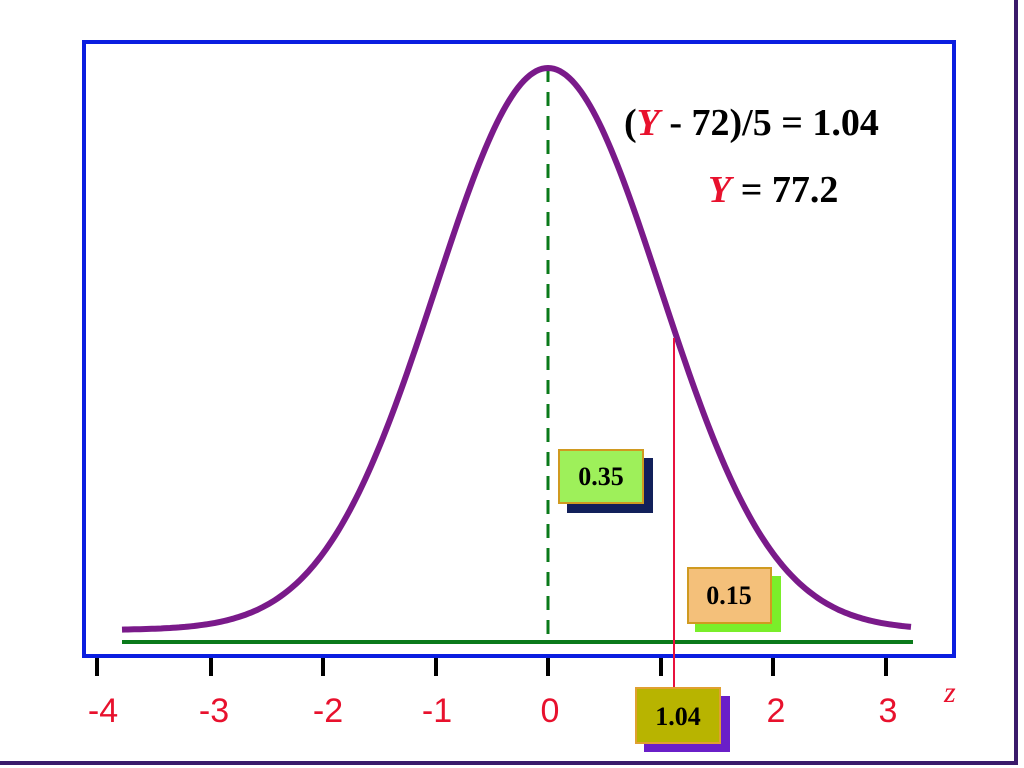  What do you see at coordinates (630, 123) in the screenshot?
I see `eq-part: (` at bounding box center [630, 123].